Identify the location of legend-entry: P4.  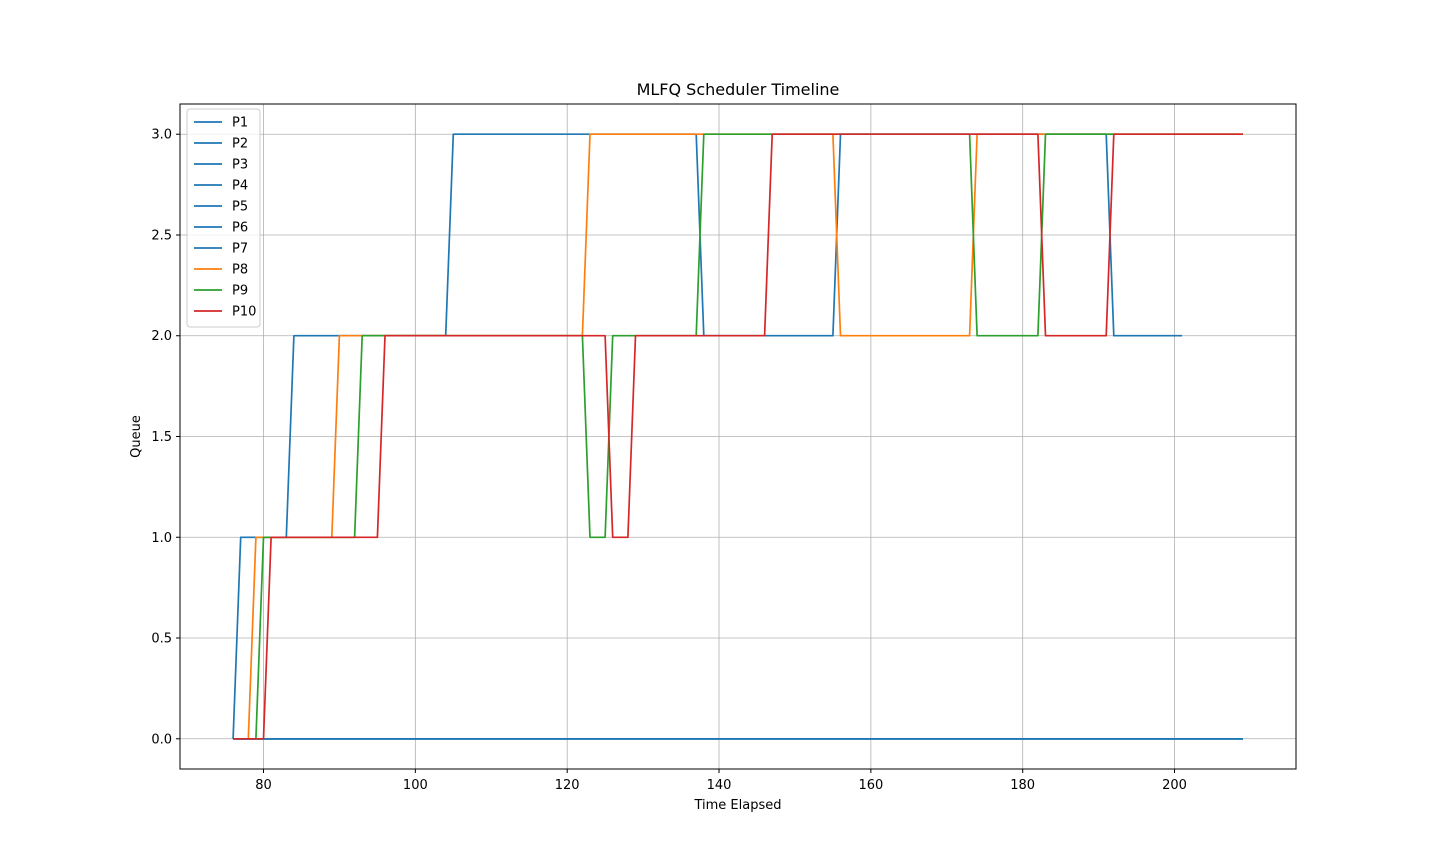
(240, 186).